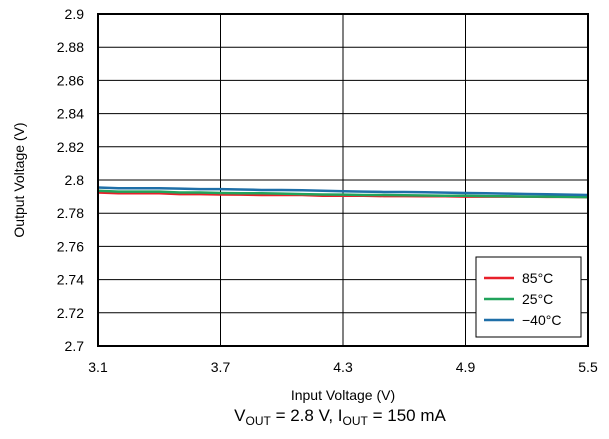  I want to click on x-tick-labels: 3.1 3.7 4.3 4.9 5.5, so click(343, 367).